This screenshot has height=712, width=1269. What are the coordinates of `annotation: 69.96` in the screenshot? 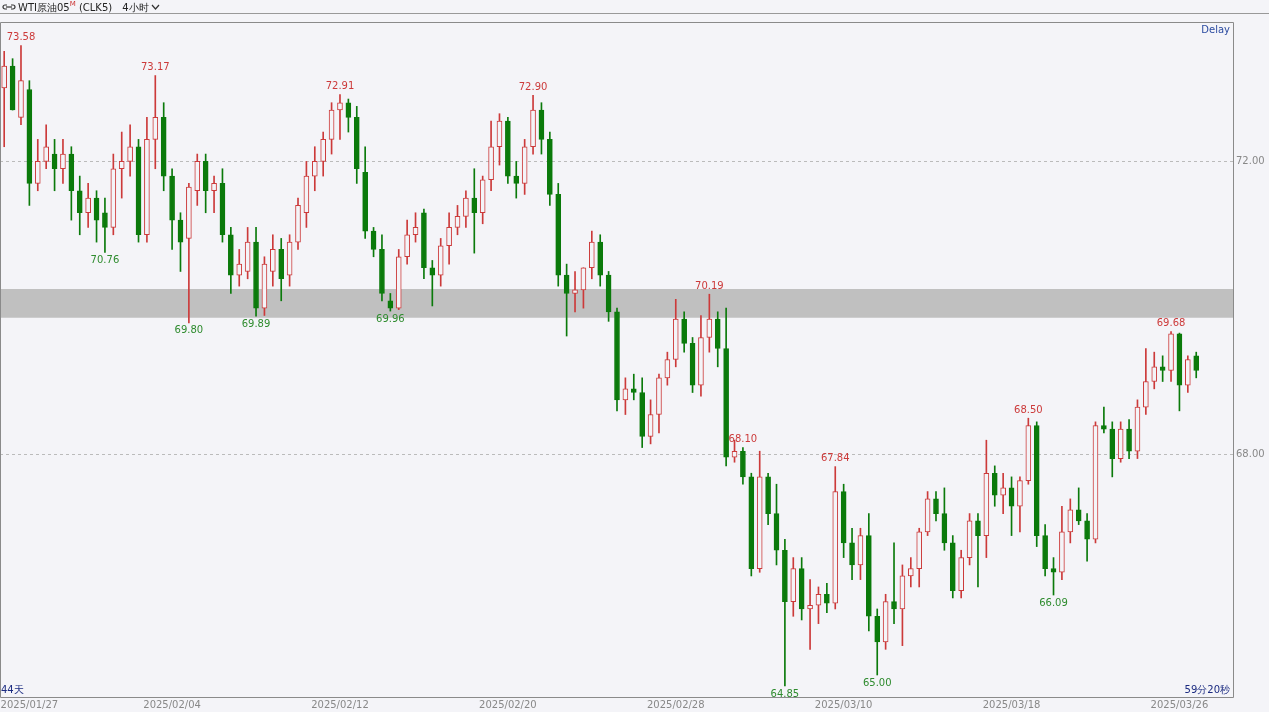 It's located at (390, 318).